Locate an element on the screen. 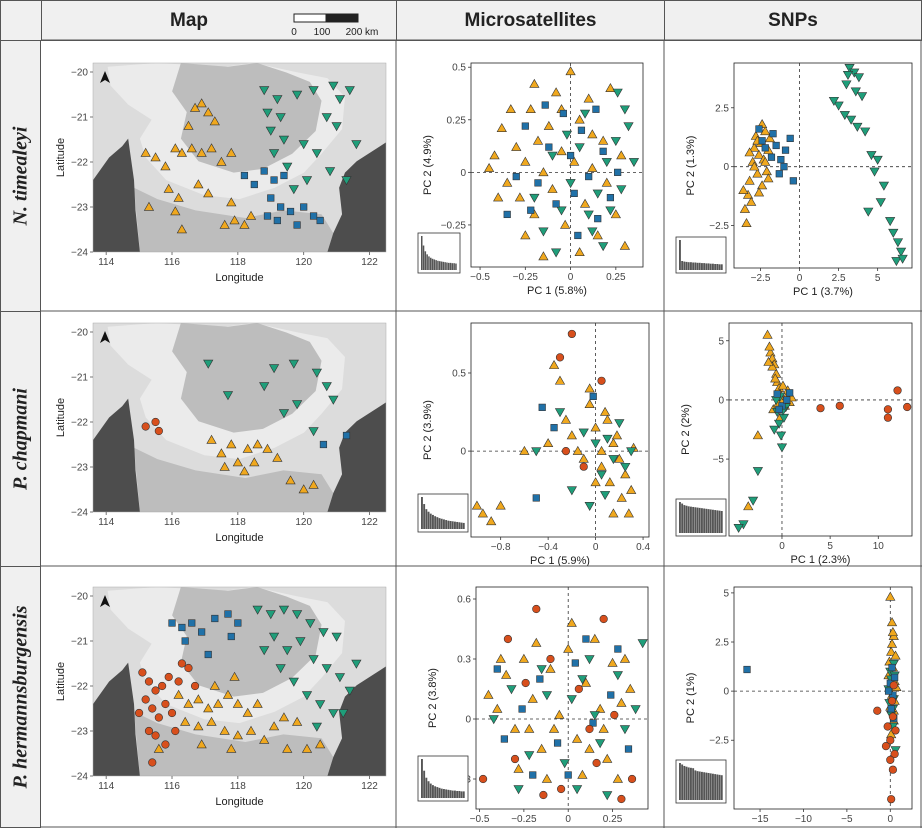 This screenshot has width=922, height=828. xtick-label: 0.25 is located at coordinates (616, 277).